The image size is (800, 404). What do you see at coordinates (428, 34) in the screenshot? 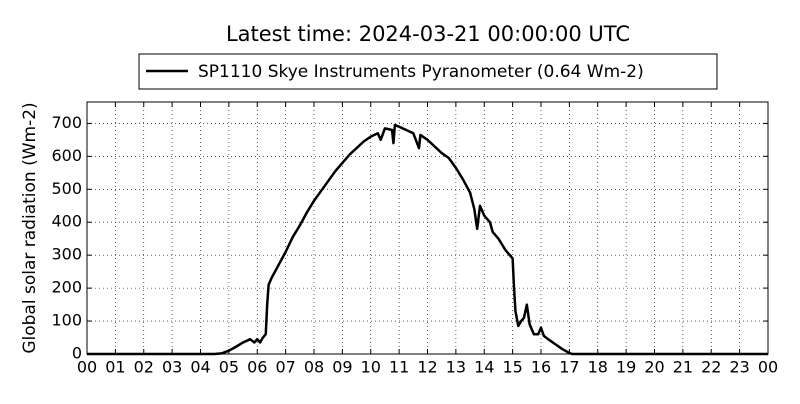
I see `chart-title: Latest time: 2024-03-21 00:00:00 UTC` at bounding box center [428, 34].